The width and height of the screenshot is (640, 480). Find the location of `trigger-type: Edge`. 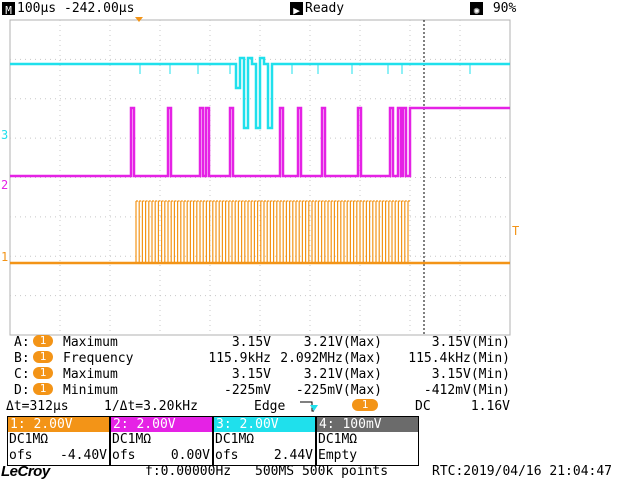

trigger-type: Edge is located at coordinates (270, 406).